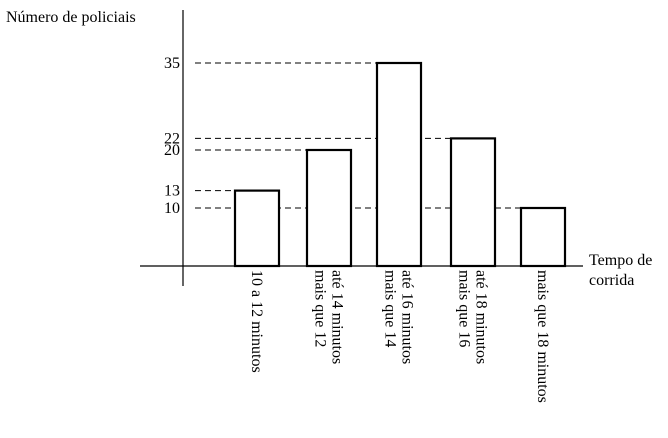 Image resolution: width=668 pixels, height=438 pixels. What do you see at coordinates (399, 317) in the screenshot?
I see `category-label: mais que 14até 16 minutos` at bounding box center [399, 317].